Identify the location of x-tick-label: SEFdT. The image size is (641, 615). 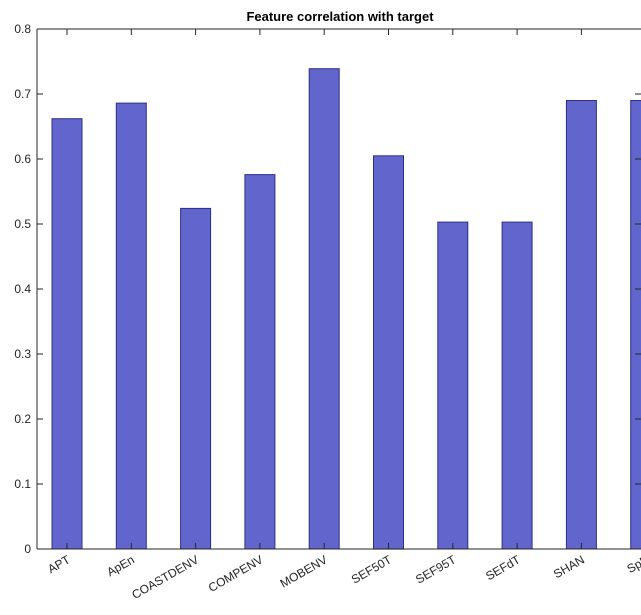
(503, 567).